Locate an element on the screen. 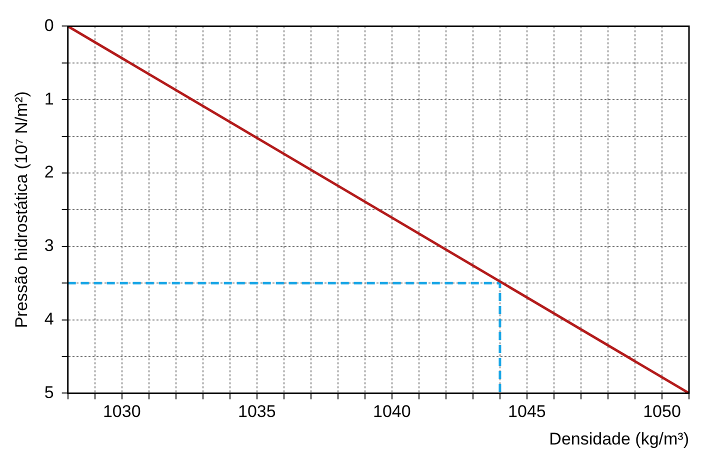  x-tick-label: 1030 is located at coordinates (121, 412).